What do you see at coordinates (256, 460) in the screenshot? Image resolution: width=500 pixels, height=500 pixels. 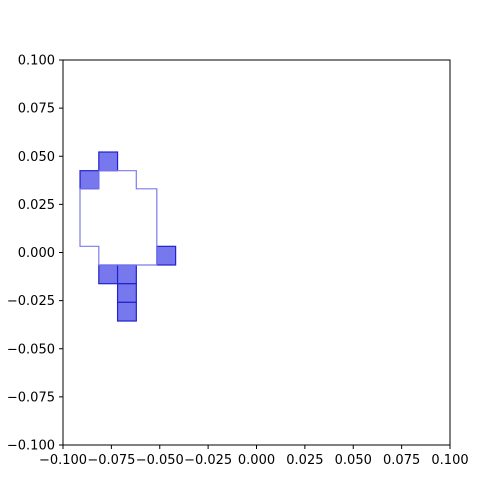 I see `x-tick-label: 0.000` at bounding box center [256, 460].